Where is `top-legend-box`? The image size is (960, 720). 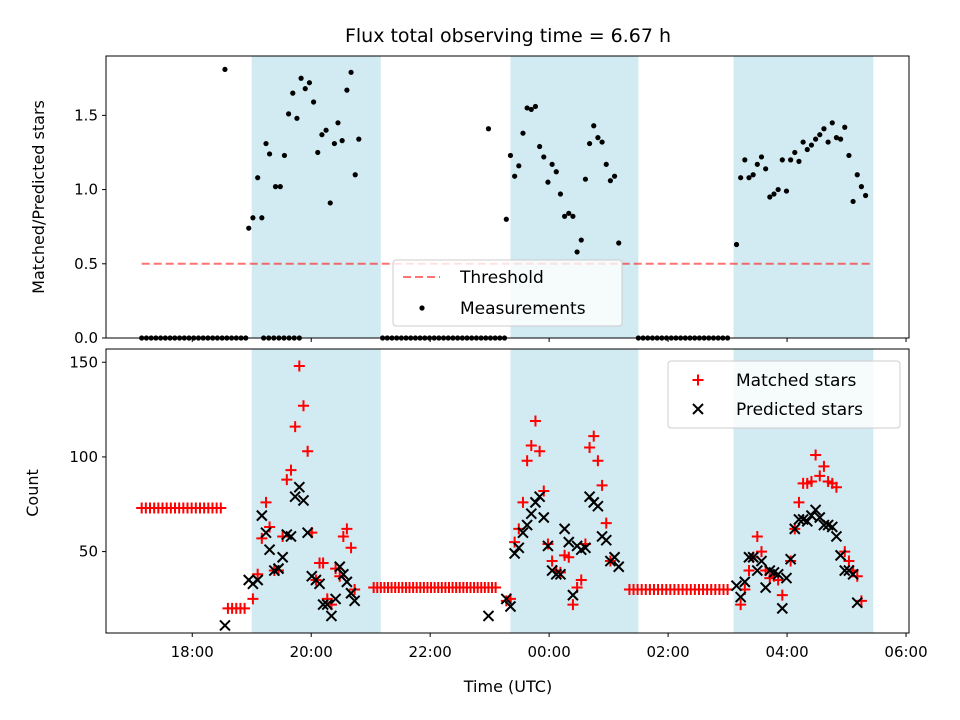
top-legend-box is located at coordinates (507, 293).